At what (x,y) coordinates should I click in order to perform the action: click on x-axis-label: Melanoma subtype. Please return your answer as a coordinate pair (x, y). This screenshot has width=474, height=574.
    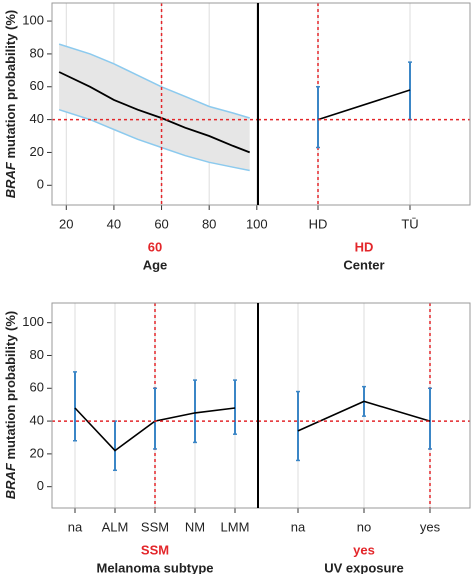
    Looking at the image, I should click on (154, 567).